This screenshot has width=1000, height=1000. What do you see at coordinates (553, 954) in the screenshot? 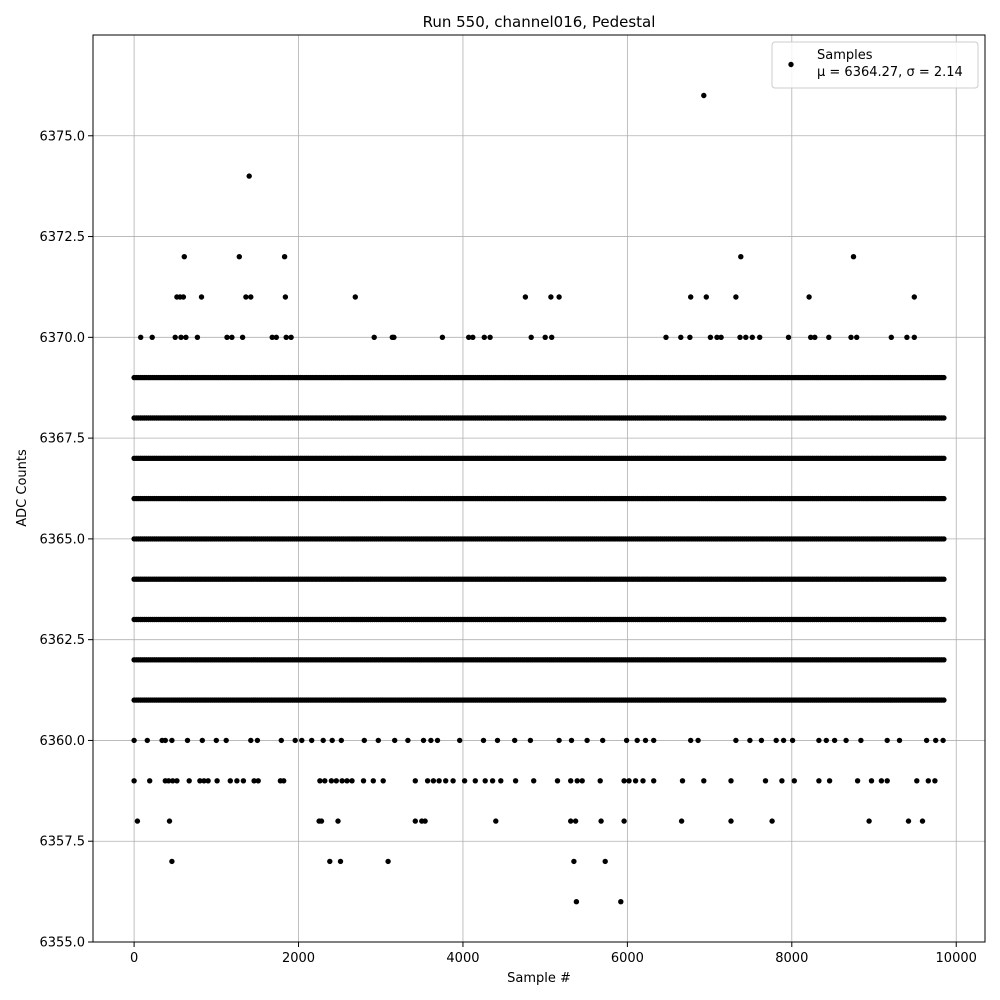
I see `x-axis: 0 2000 4000 6000 8000 10000` at bounding box center [553, 954].